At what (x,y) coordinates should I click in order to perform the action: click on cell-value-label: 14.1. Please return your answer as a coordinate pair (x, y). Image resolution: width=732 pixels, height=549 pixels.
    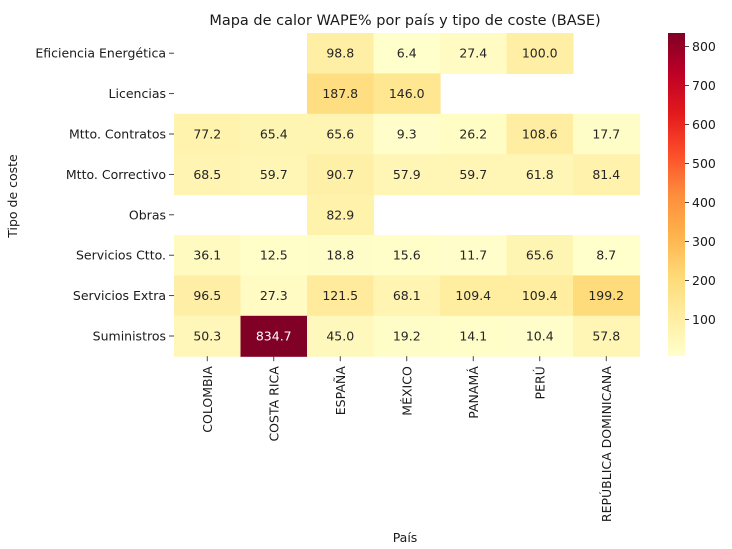
    Looking at the image, I should click on (473, 336).